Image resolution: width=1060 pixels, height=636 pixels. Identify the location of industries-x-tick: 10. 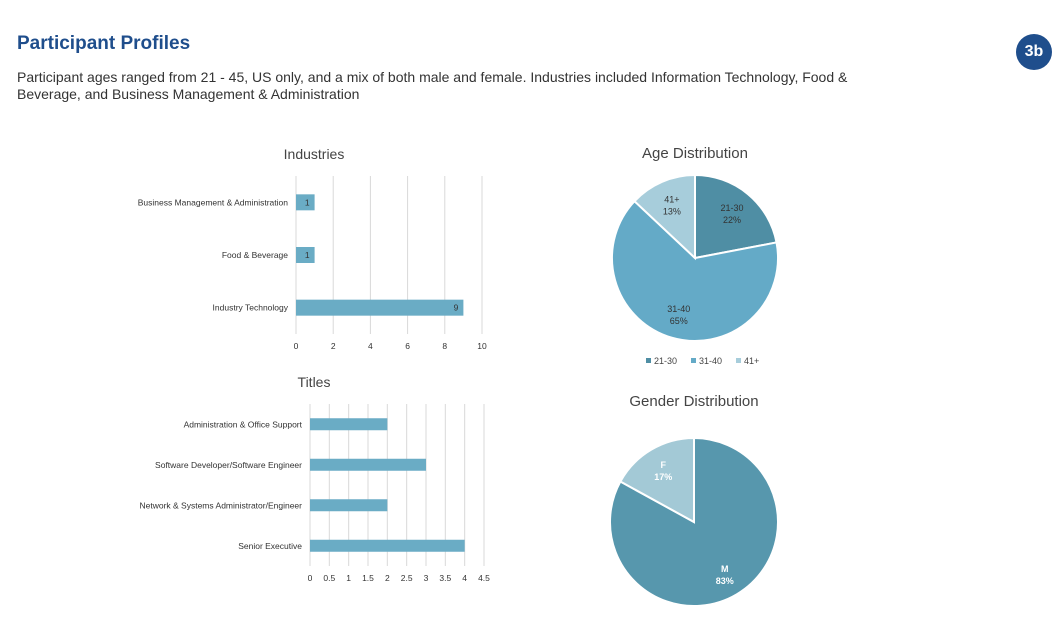
(482, 346).